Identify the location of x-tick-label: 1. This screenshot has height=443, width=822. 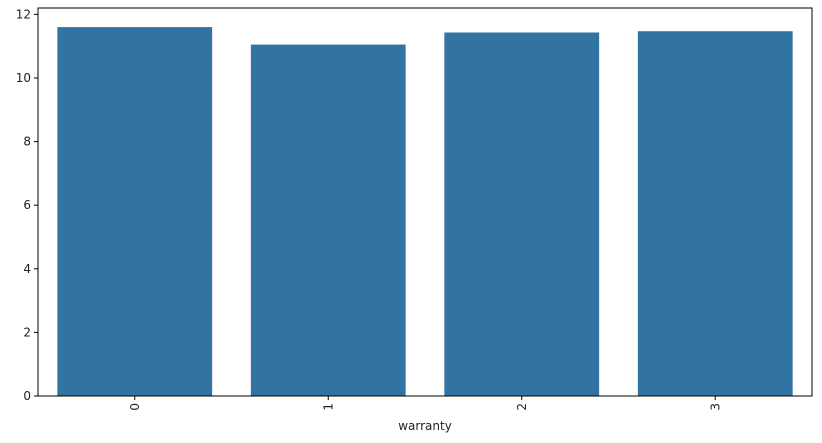
(328, 407).